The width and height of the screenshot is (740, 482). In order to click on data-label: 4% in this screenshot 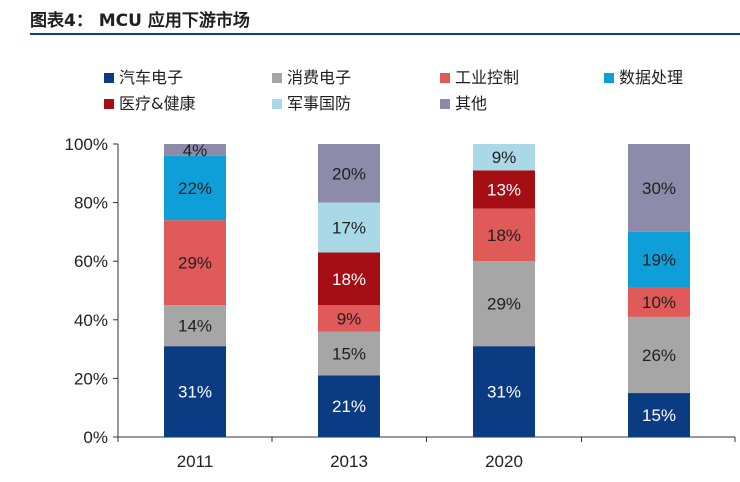, I will do `click(195, 150)`.